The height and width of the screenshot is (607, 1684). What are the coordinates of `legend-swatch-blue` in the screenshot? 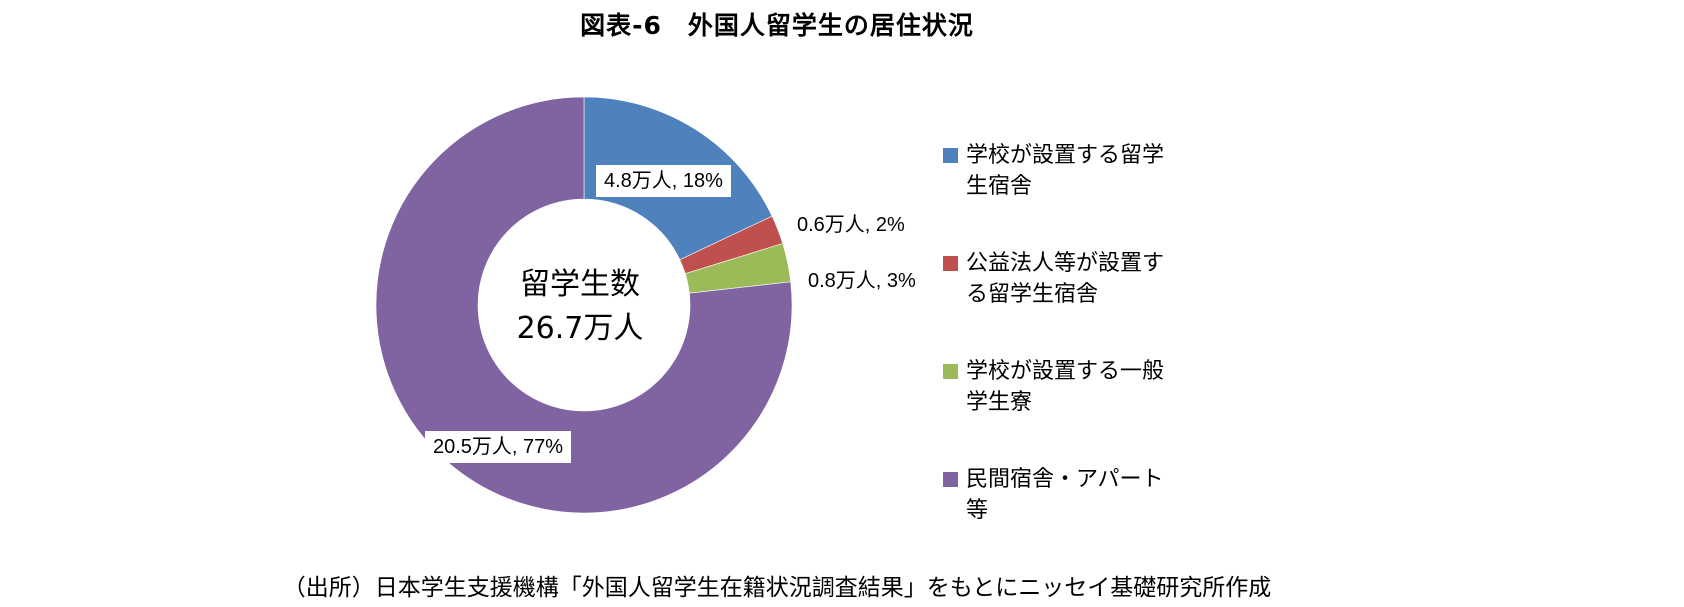 It's located at (950, 155).